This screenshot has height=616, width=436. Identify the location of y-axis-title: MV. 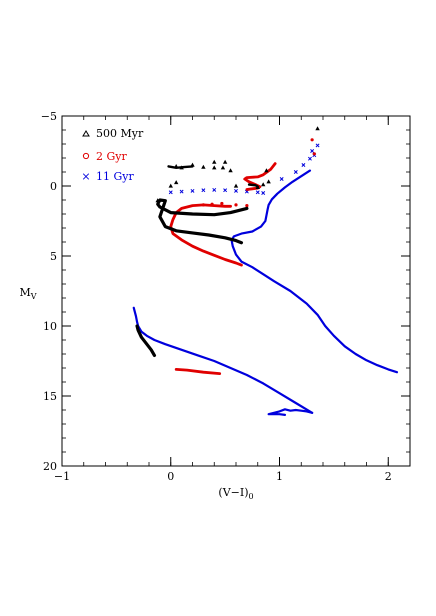
(27, 293).